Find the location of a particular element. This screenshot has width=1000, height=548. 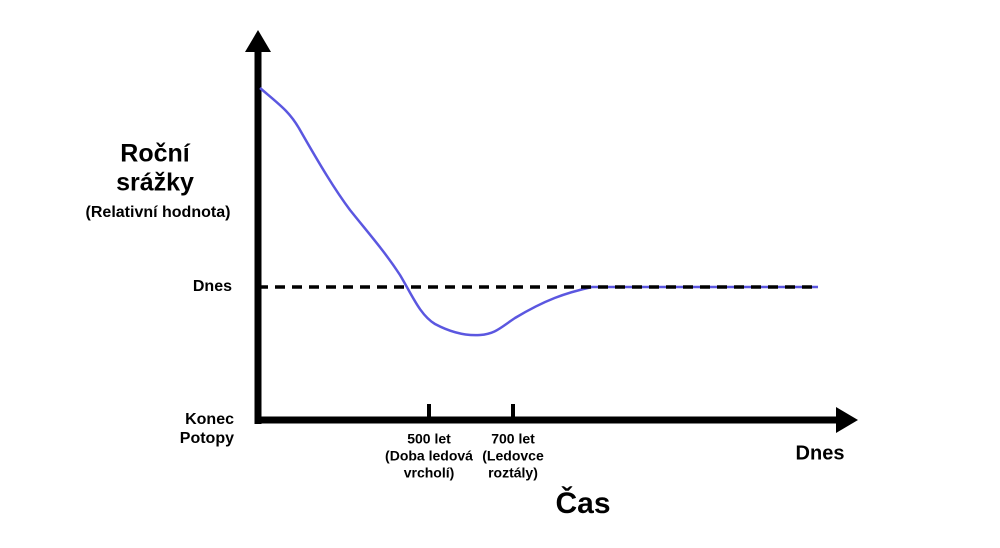

y-axis-title: Roční is located at coordinates (155, 154).